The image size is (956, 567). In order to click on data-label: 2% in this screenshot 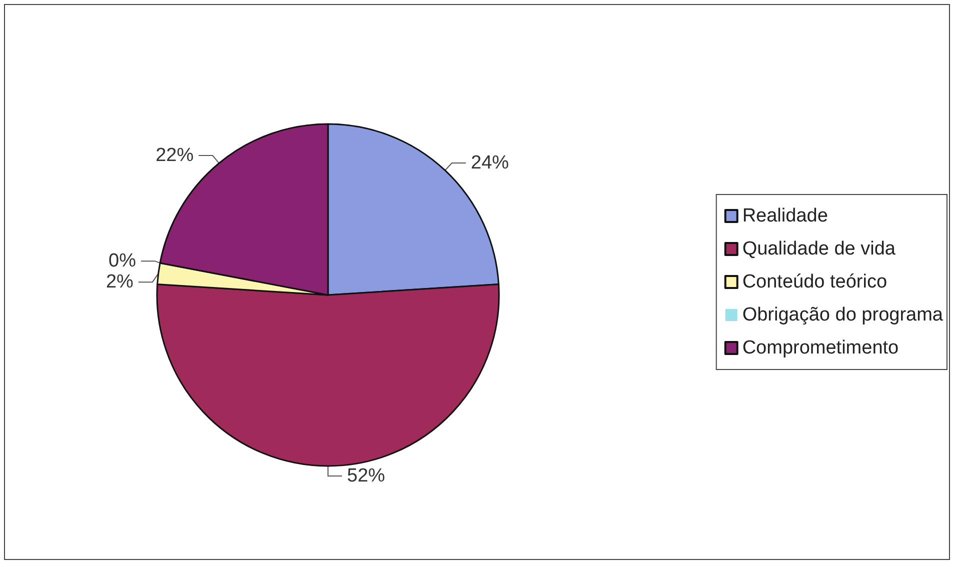, I will do `click(120, 282)`.